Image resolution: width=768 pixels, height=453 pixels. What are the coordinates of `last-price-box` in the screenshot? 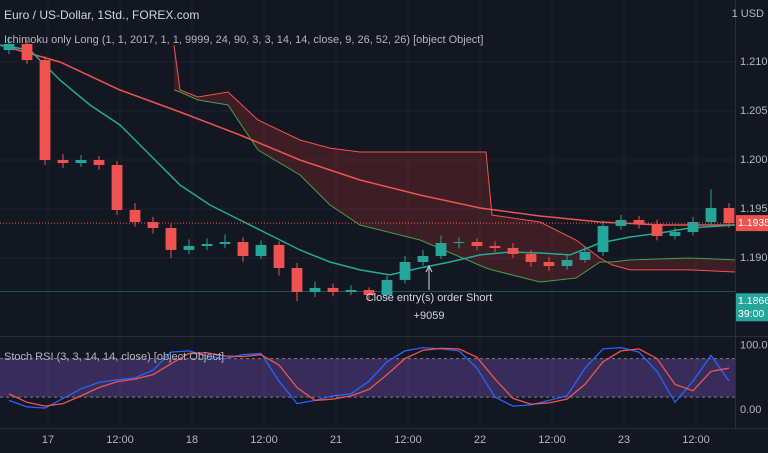 It's located at (752, 223).